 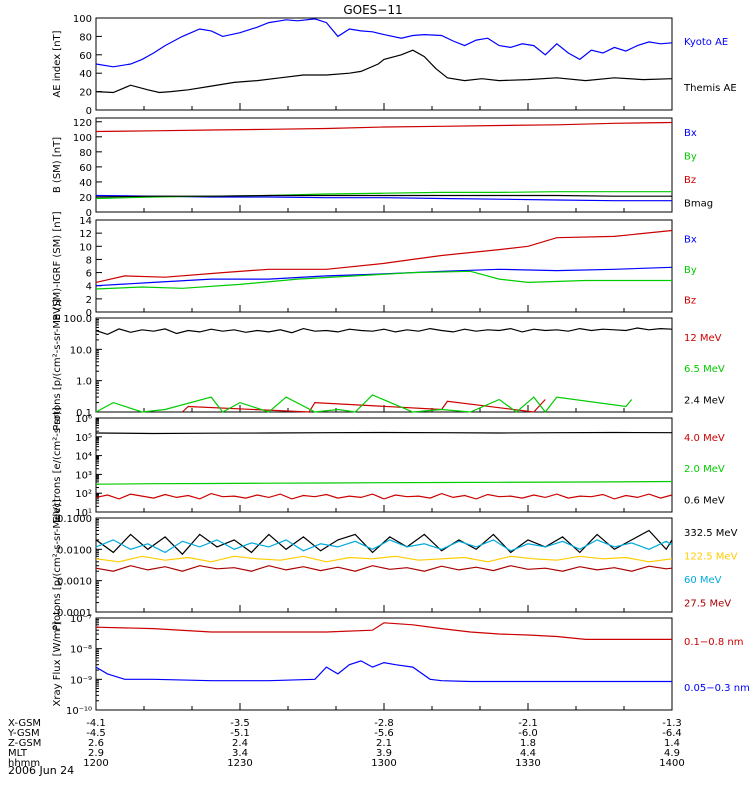 I want to click on y-tick-label: 10.0, so click(x=81, y=350).